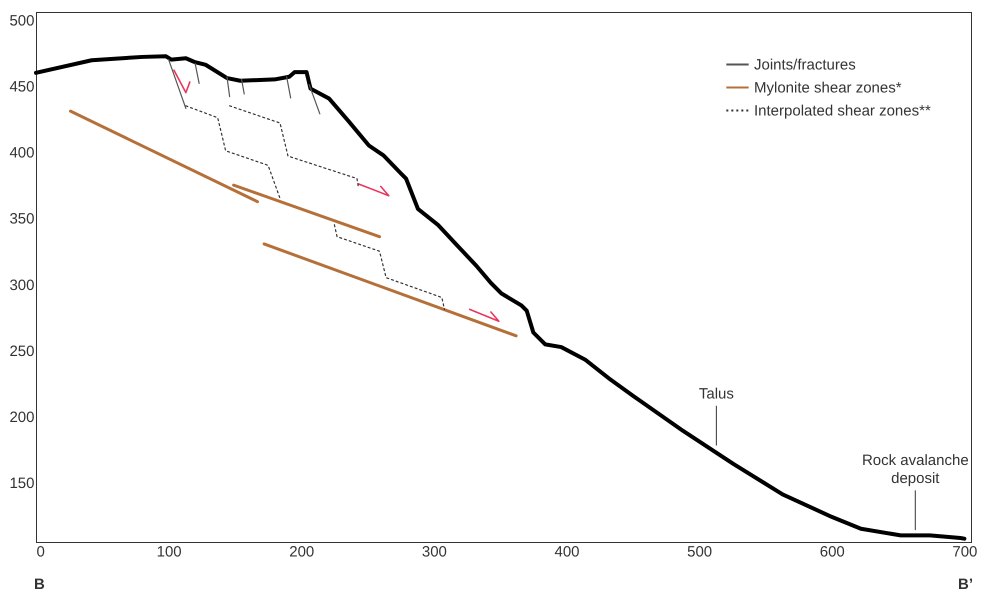 The height and width of the screenshot is (603, 995). What do you see at coordinates (21, 87) in the screenshot?
I see `y-tick-label: 450` at bounding box center [21, 87].